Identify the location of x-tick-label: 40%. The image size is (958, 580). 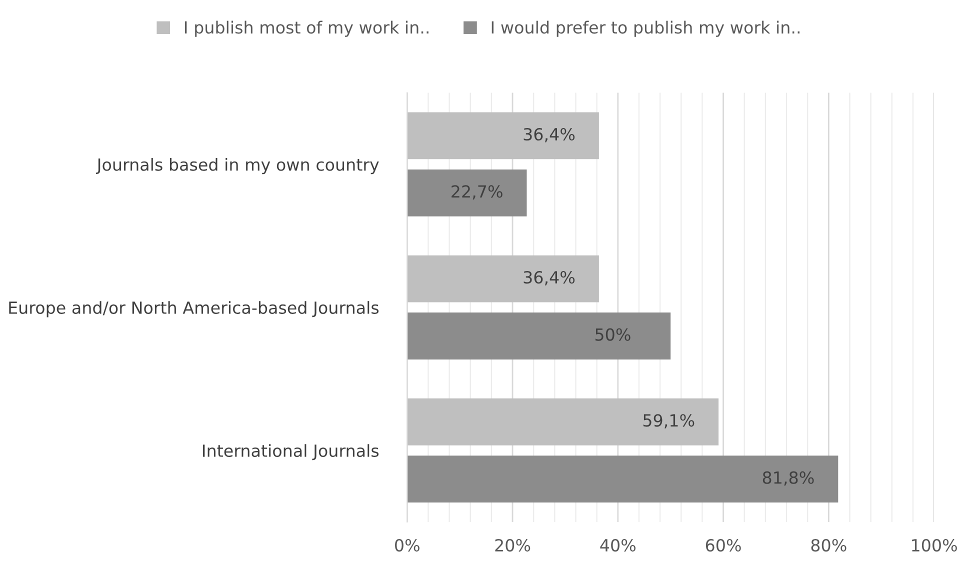
(618, 545).